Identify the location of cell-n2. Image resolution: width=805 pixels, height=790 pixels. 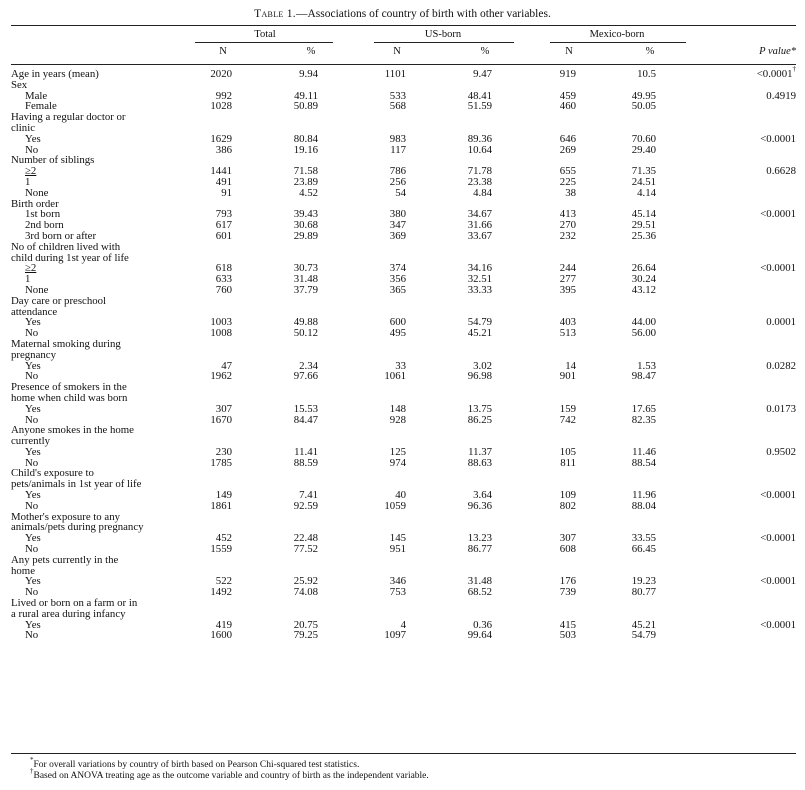
(362, 123).